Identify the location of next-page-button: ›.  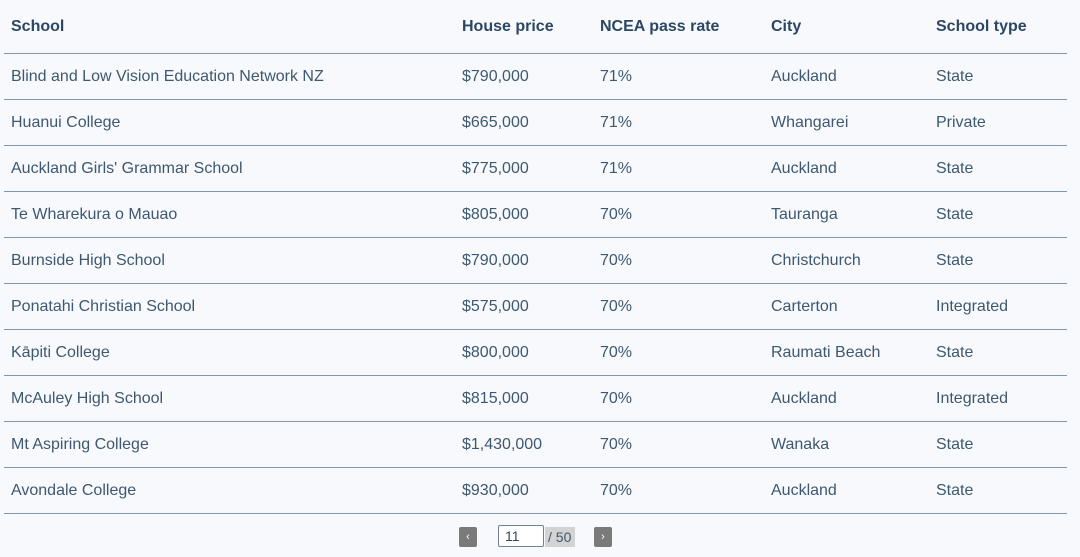
(603, 537).